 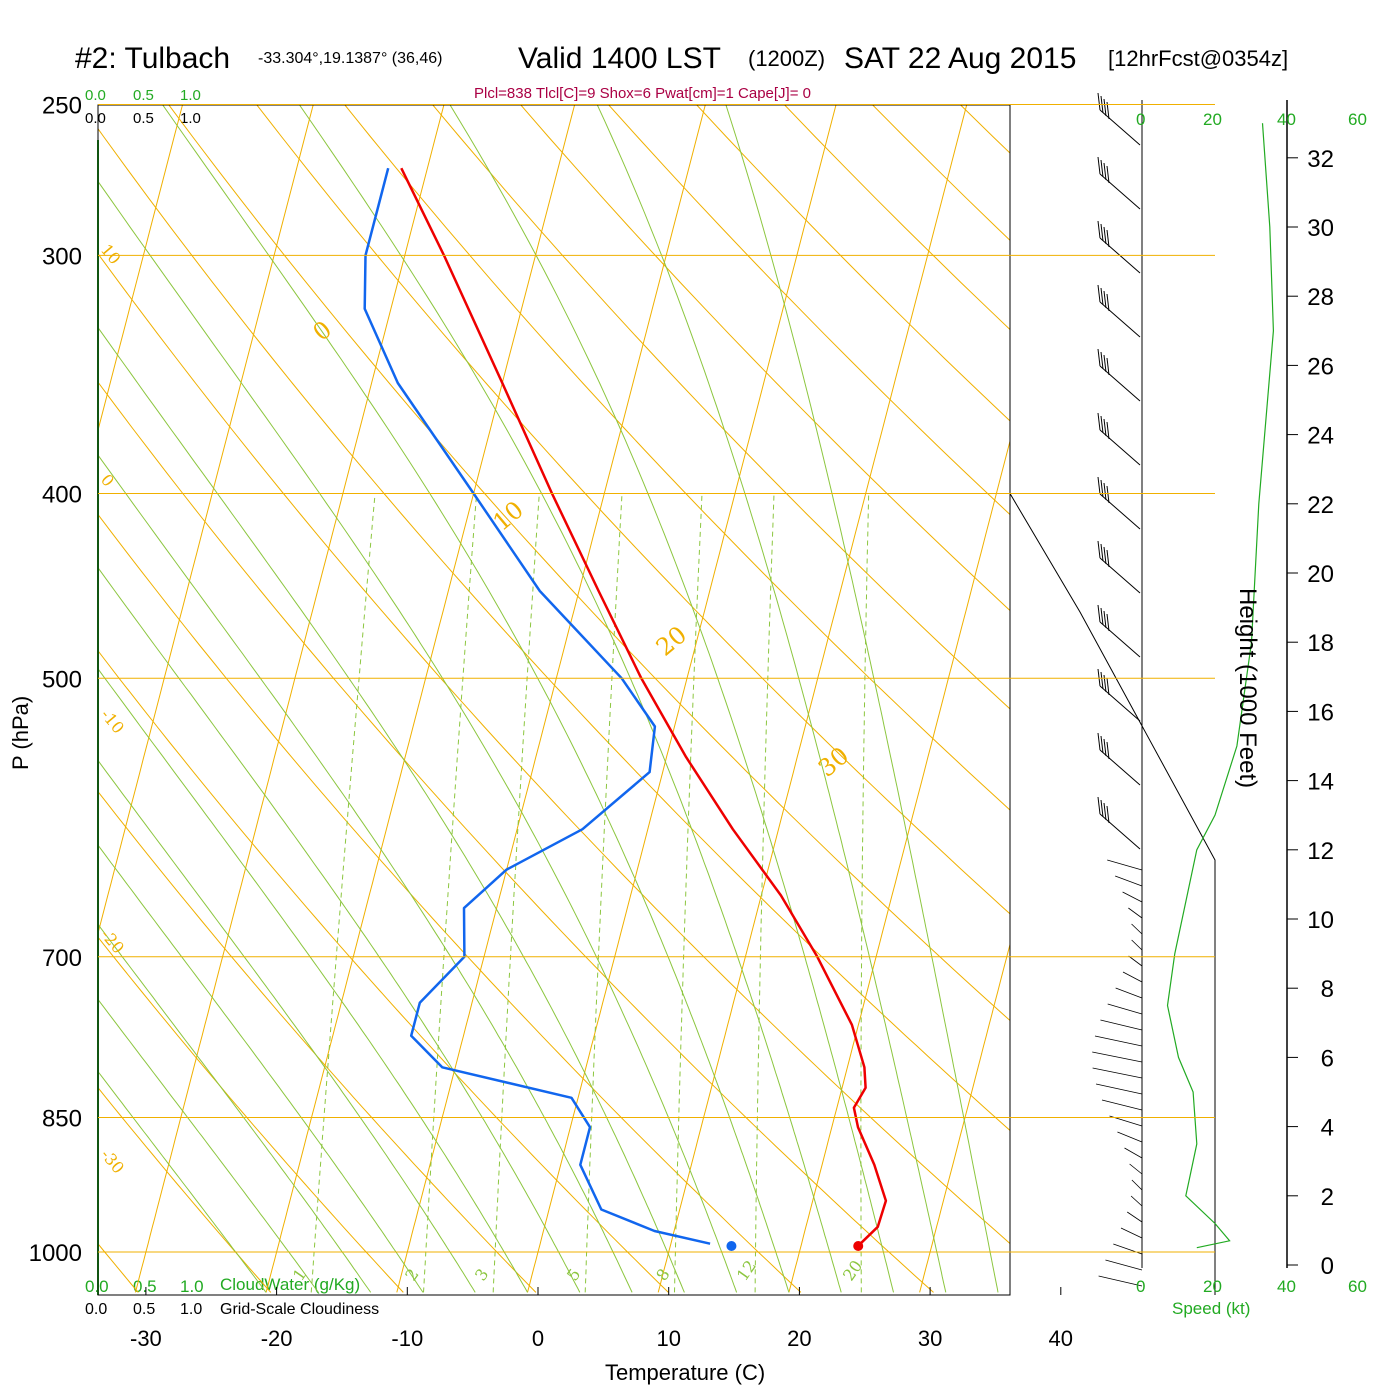 I want to click on wind-speed-profile, so click(x=1220, y=686).